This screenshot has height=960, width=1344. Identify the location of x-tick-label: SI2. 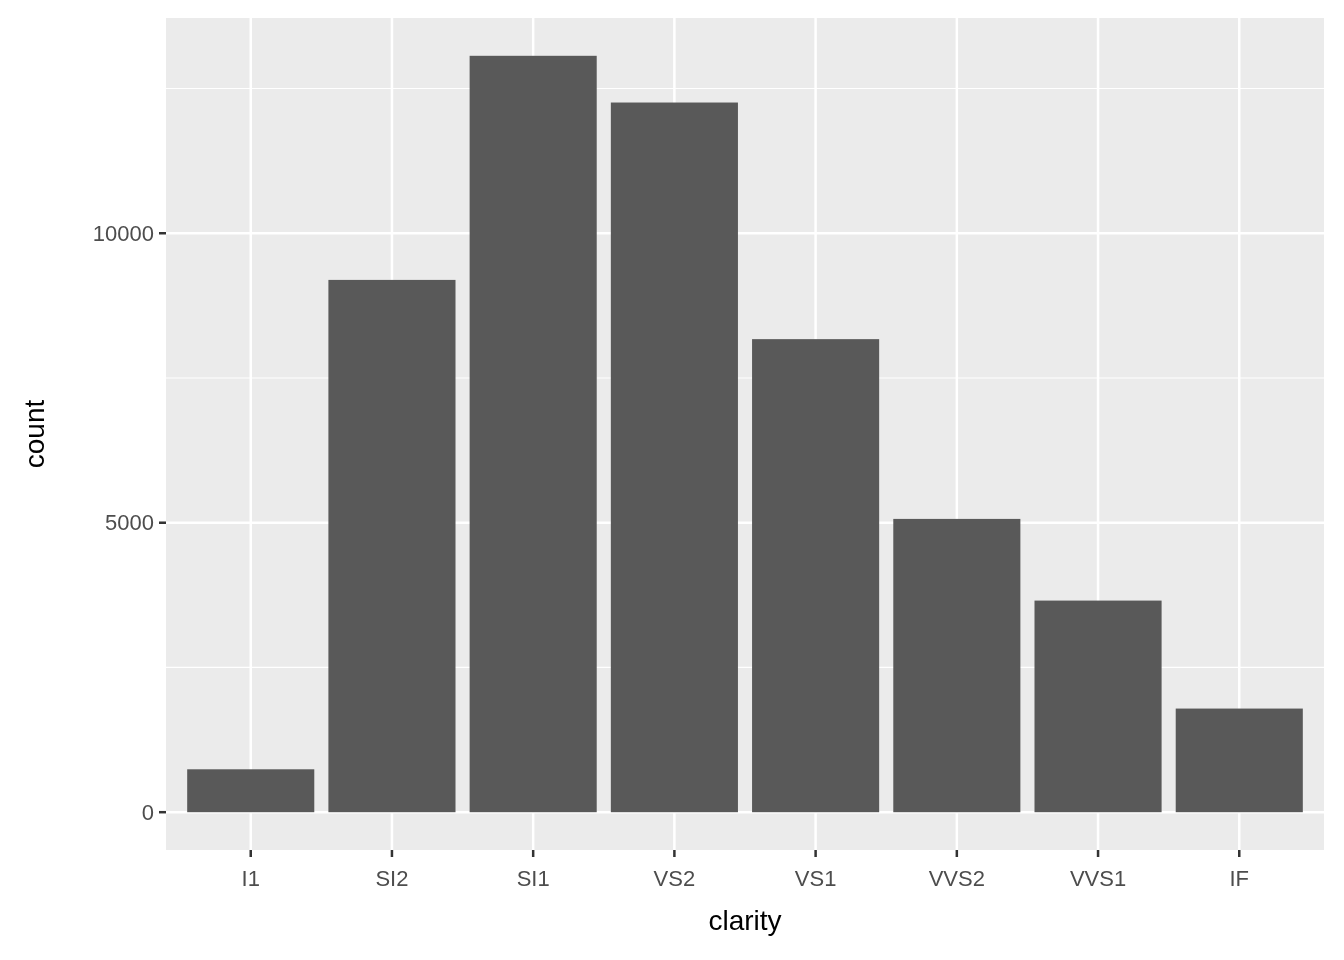
(392, 878).